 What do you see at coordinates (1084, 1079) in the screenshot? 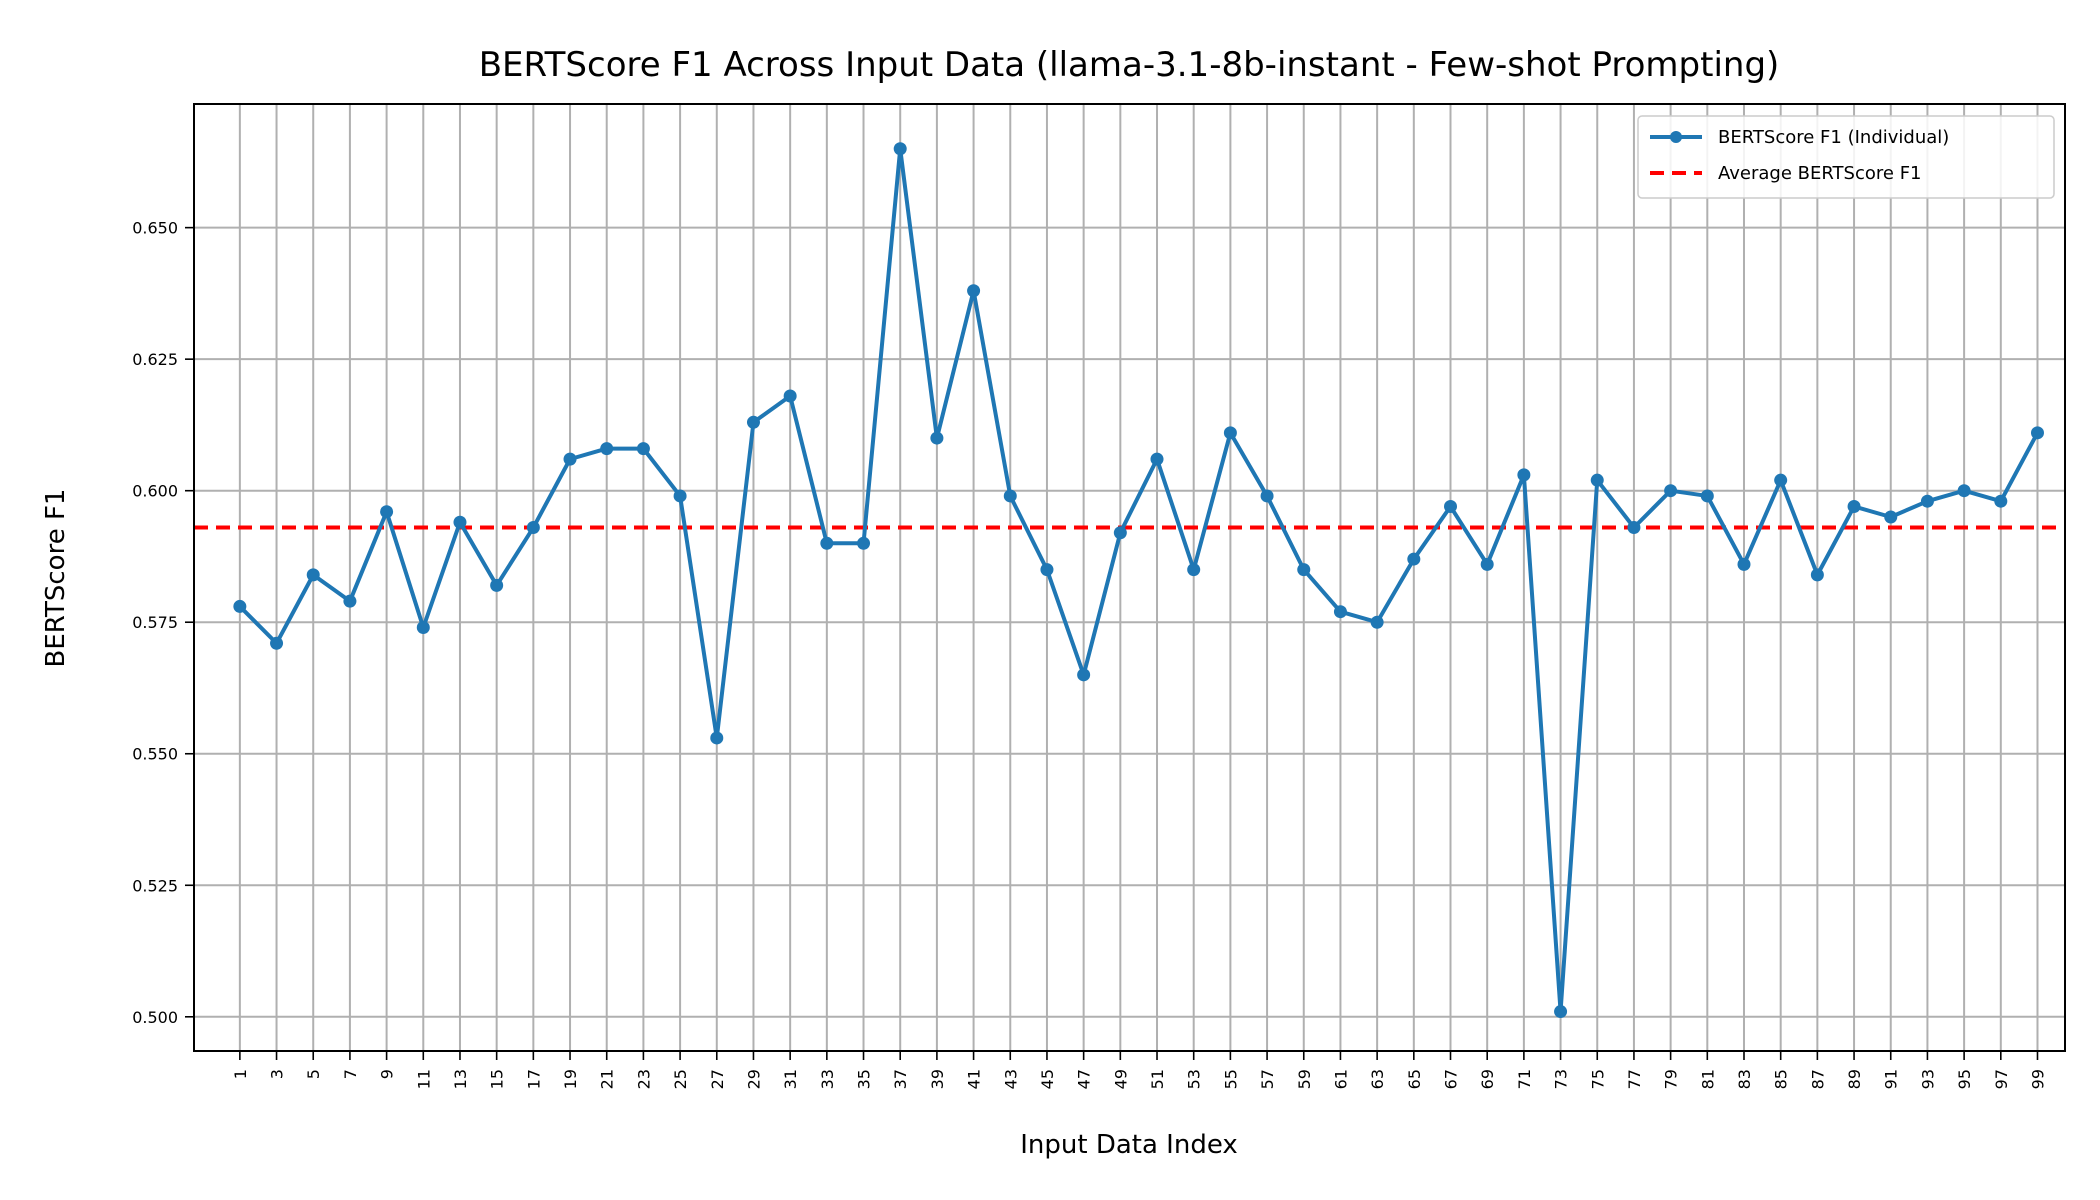
I see `x-tick-label: 47` at bounding box center [1084, 1079].